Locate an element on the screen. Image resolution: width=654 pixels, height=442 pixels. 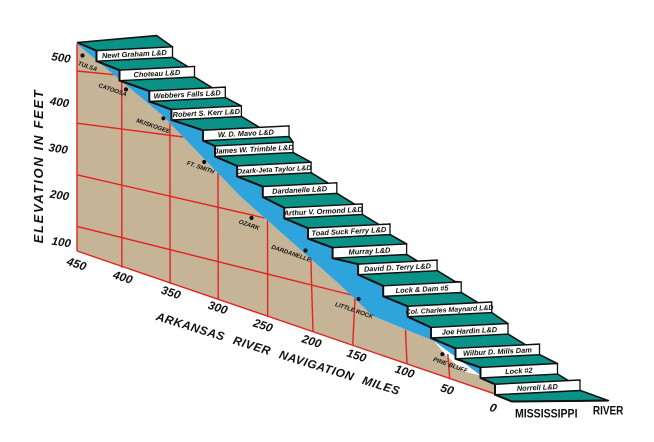
svg-text: 350 is located at coordinates (171, 293).